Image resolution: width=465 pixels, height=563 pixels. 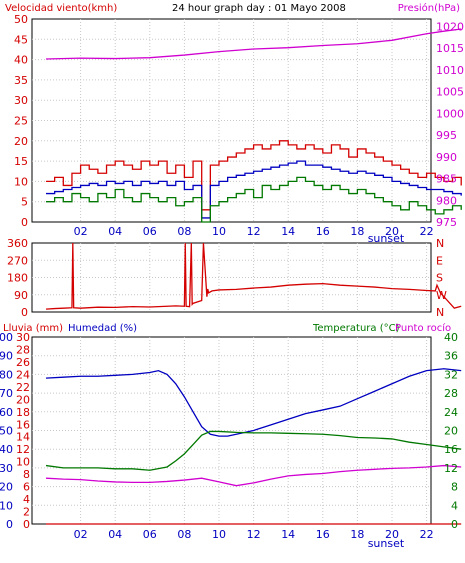 What do you see at coordinates (24, 222) in the screenshot?
I see `wind-y-tick: 0` at bounding box center [24, 222].